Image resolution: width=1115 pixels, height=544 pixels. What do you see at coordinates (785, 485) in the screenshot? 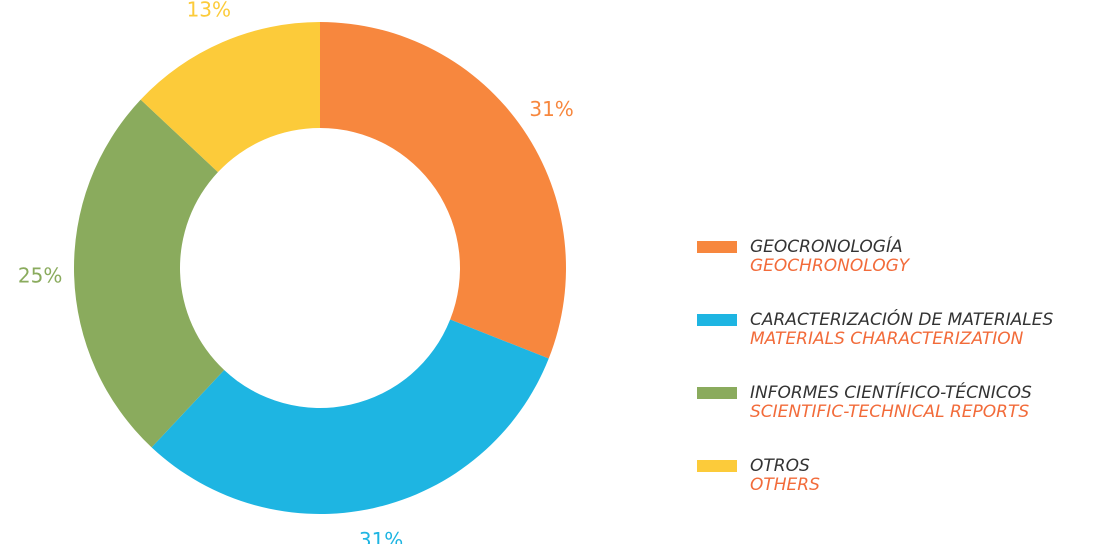
I see `legend-translation: OTHERS` at bounding box center [785, 485].